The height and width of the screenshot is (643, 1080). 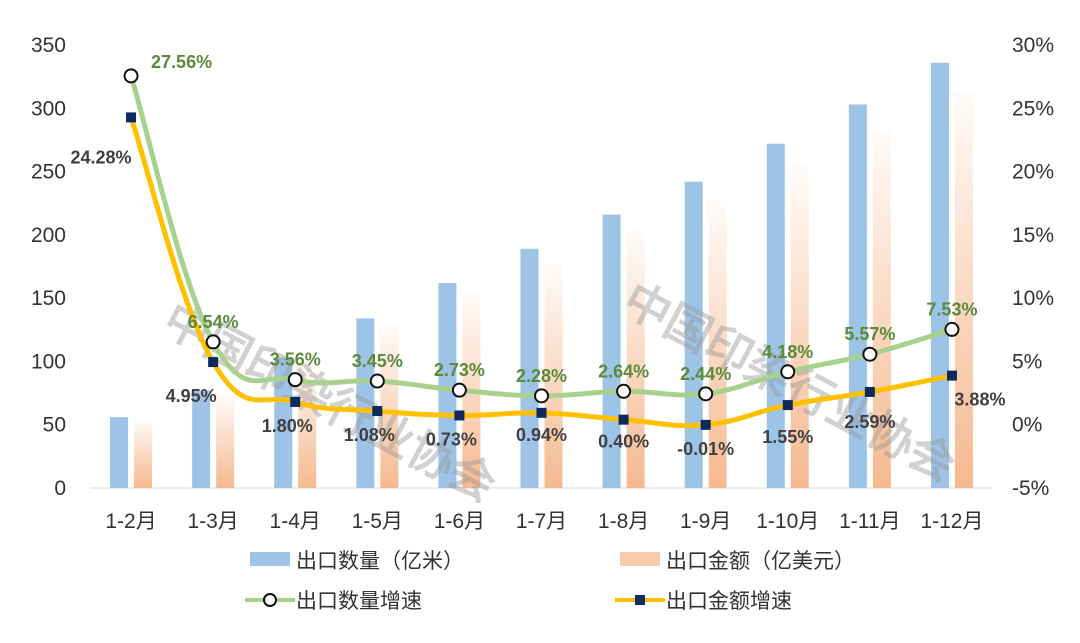 I want to click on y-right-tick-label: 15%, so click(x=1033, y=235).